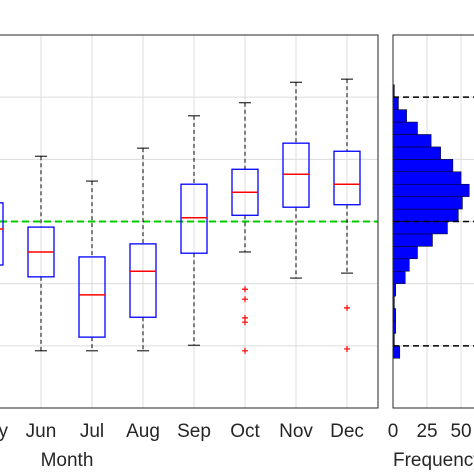 The width and height of the screenshot is (474, 474). I want to click on x-tick-label: Aug, so click(143, 431).